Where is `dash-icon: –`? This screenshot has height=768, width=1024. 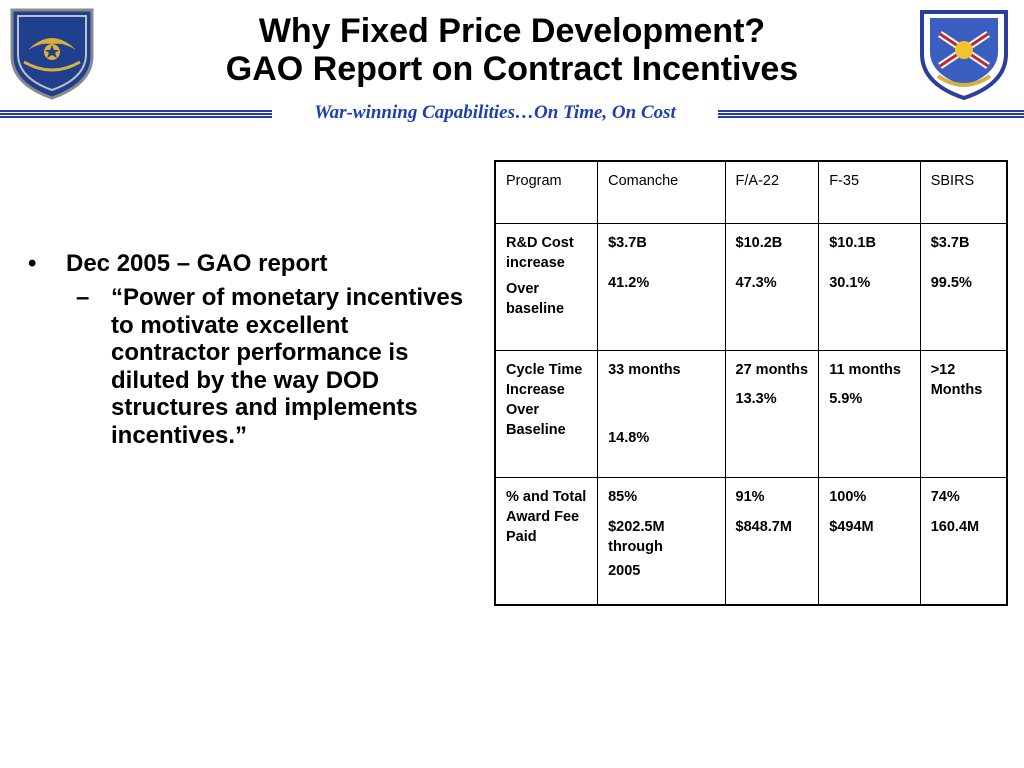
dash-icon: – is located at coordinates (83, 297).